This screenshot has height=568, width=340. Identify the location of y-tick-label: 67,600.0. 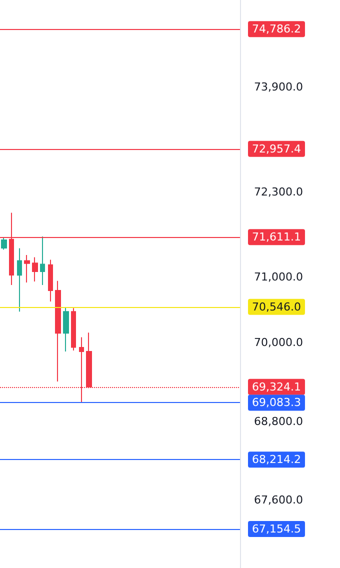
(278, 499).